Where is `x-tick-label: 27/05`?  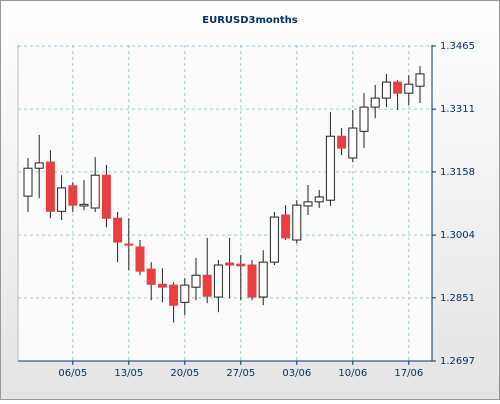
x-tick-label: 27/05 is located at coordinates (240, 373).